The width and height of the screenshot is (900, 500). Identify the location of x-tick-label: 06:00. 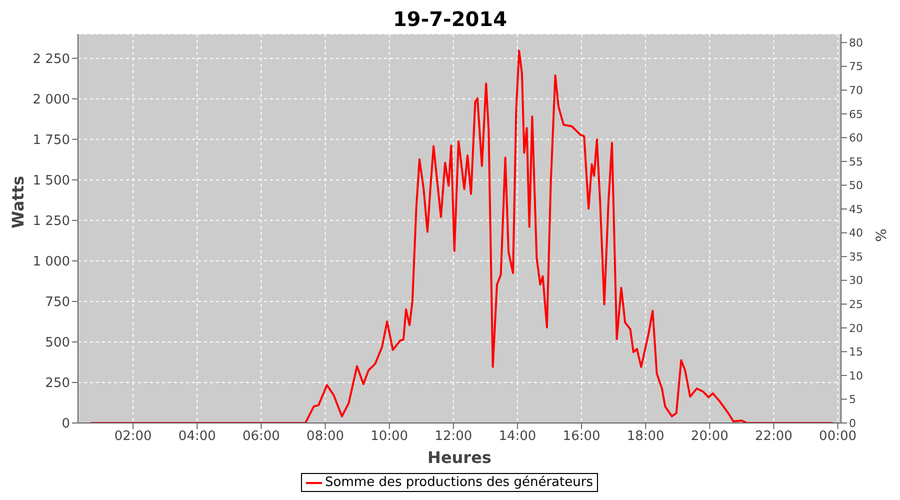
(261, 436).